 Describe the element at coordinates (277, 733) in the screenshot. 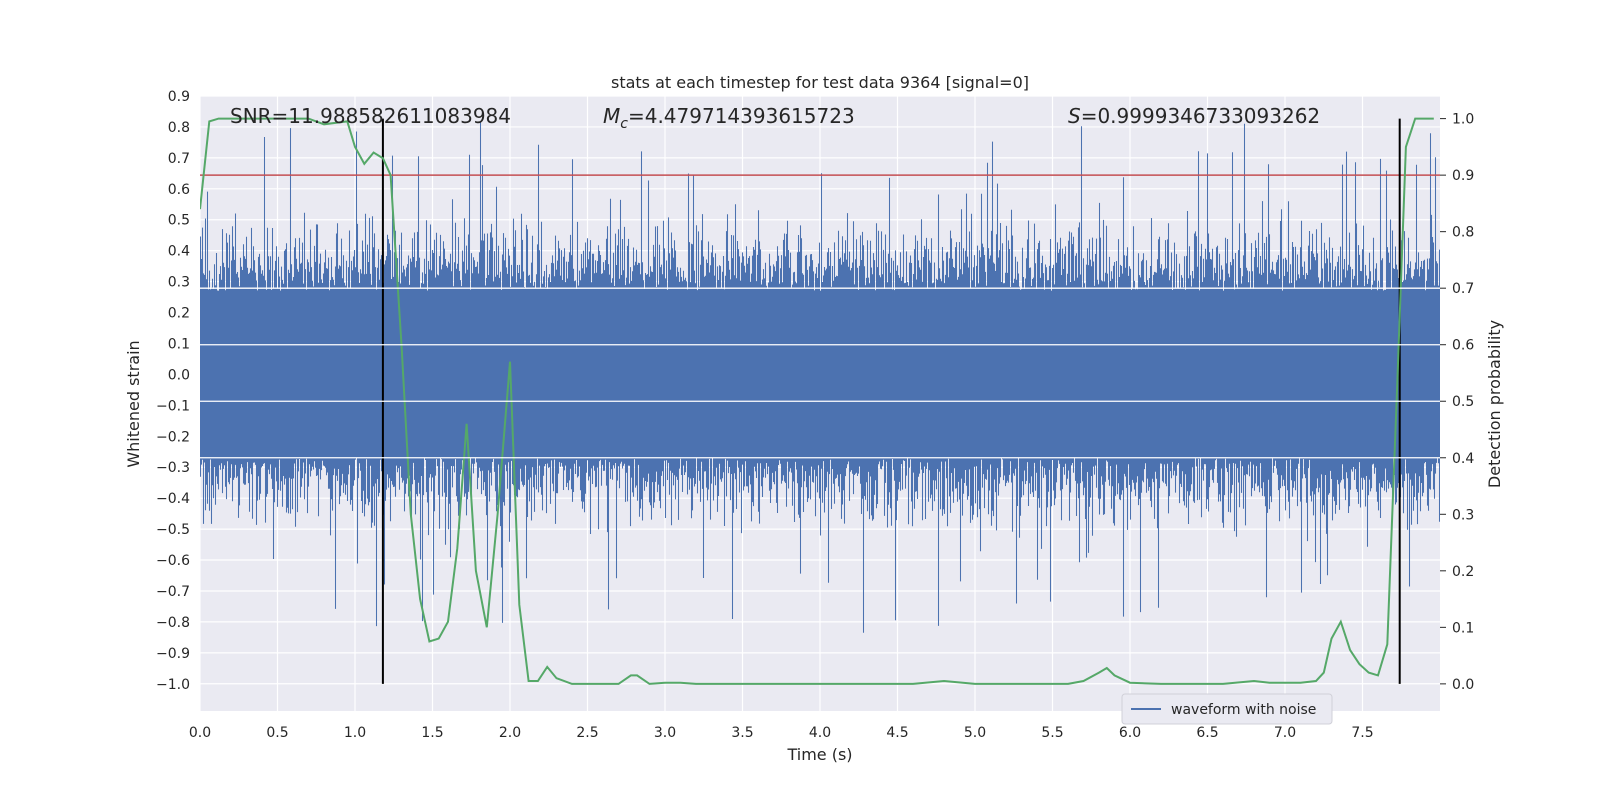

I see `x-tick-label: 0.5` at that location.